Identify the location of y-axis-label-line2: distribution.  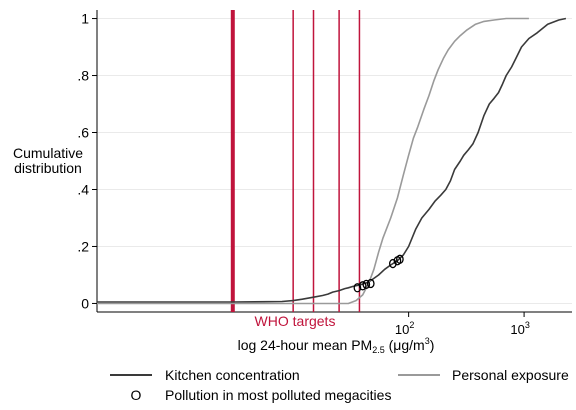
(48, 168).